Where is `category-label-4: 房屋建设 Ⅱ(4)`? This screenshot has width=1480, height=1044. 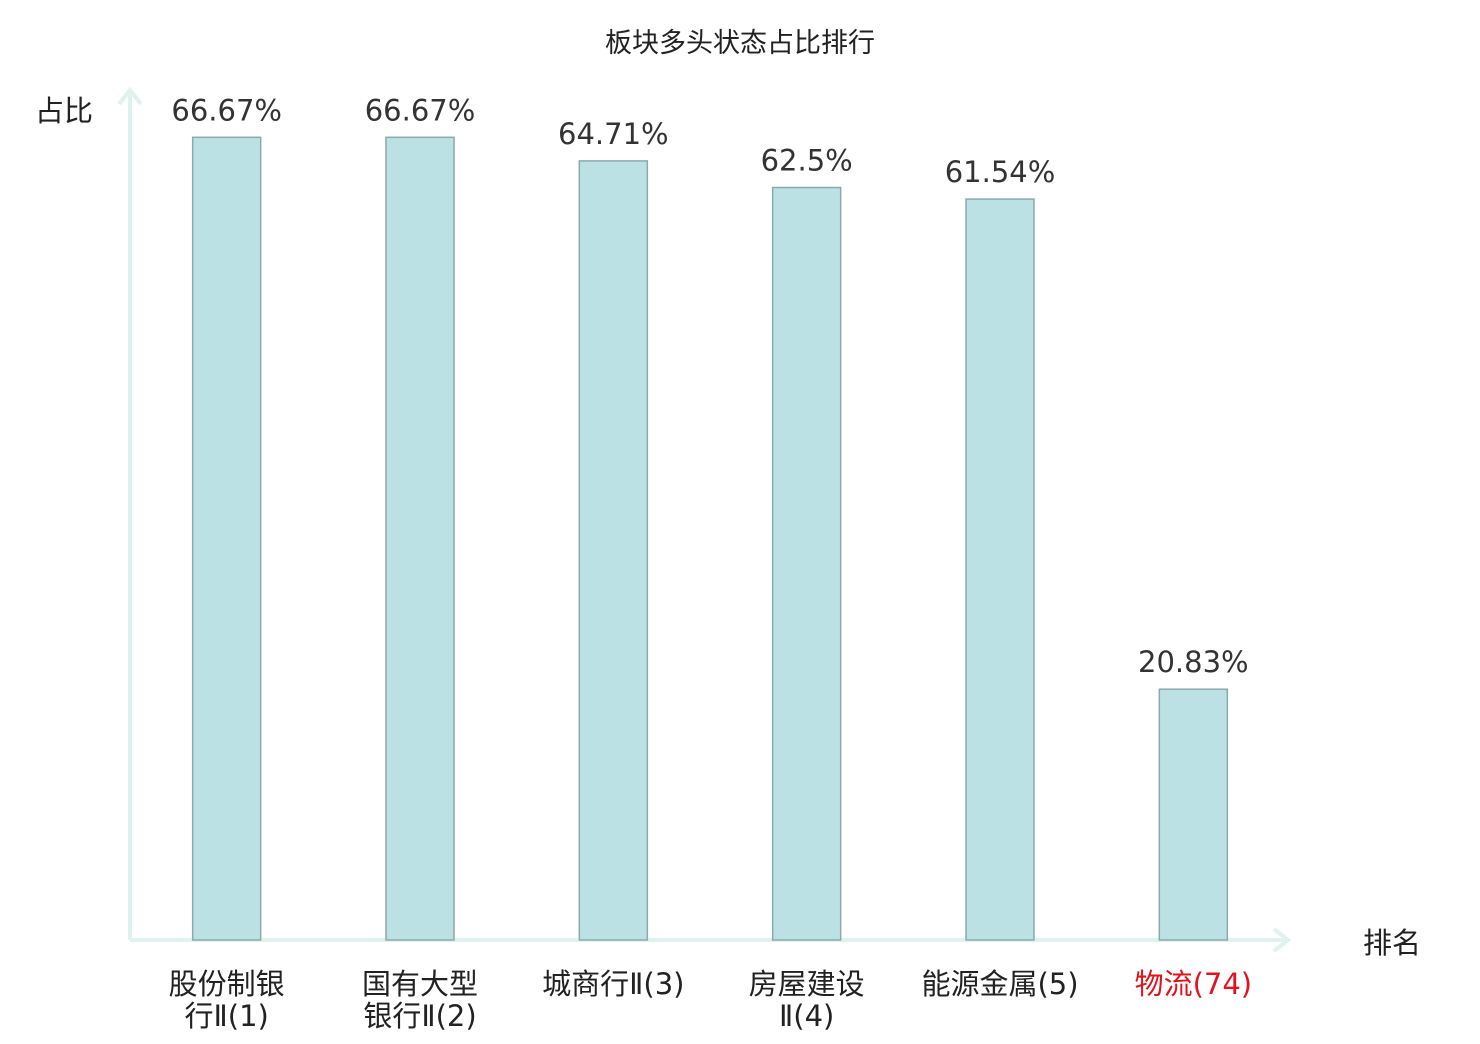
category-label-4: 房屋建设 Ⅱ(4) is located at coordinates (807, 1000).